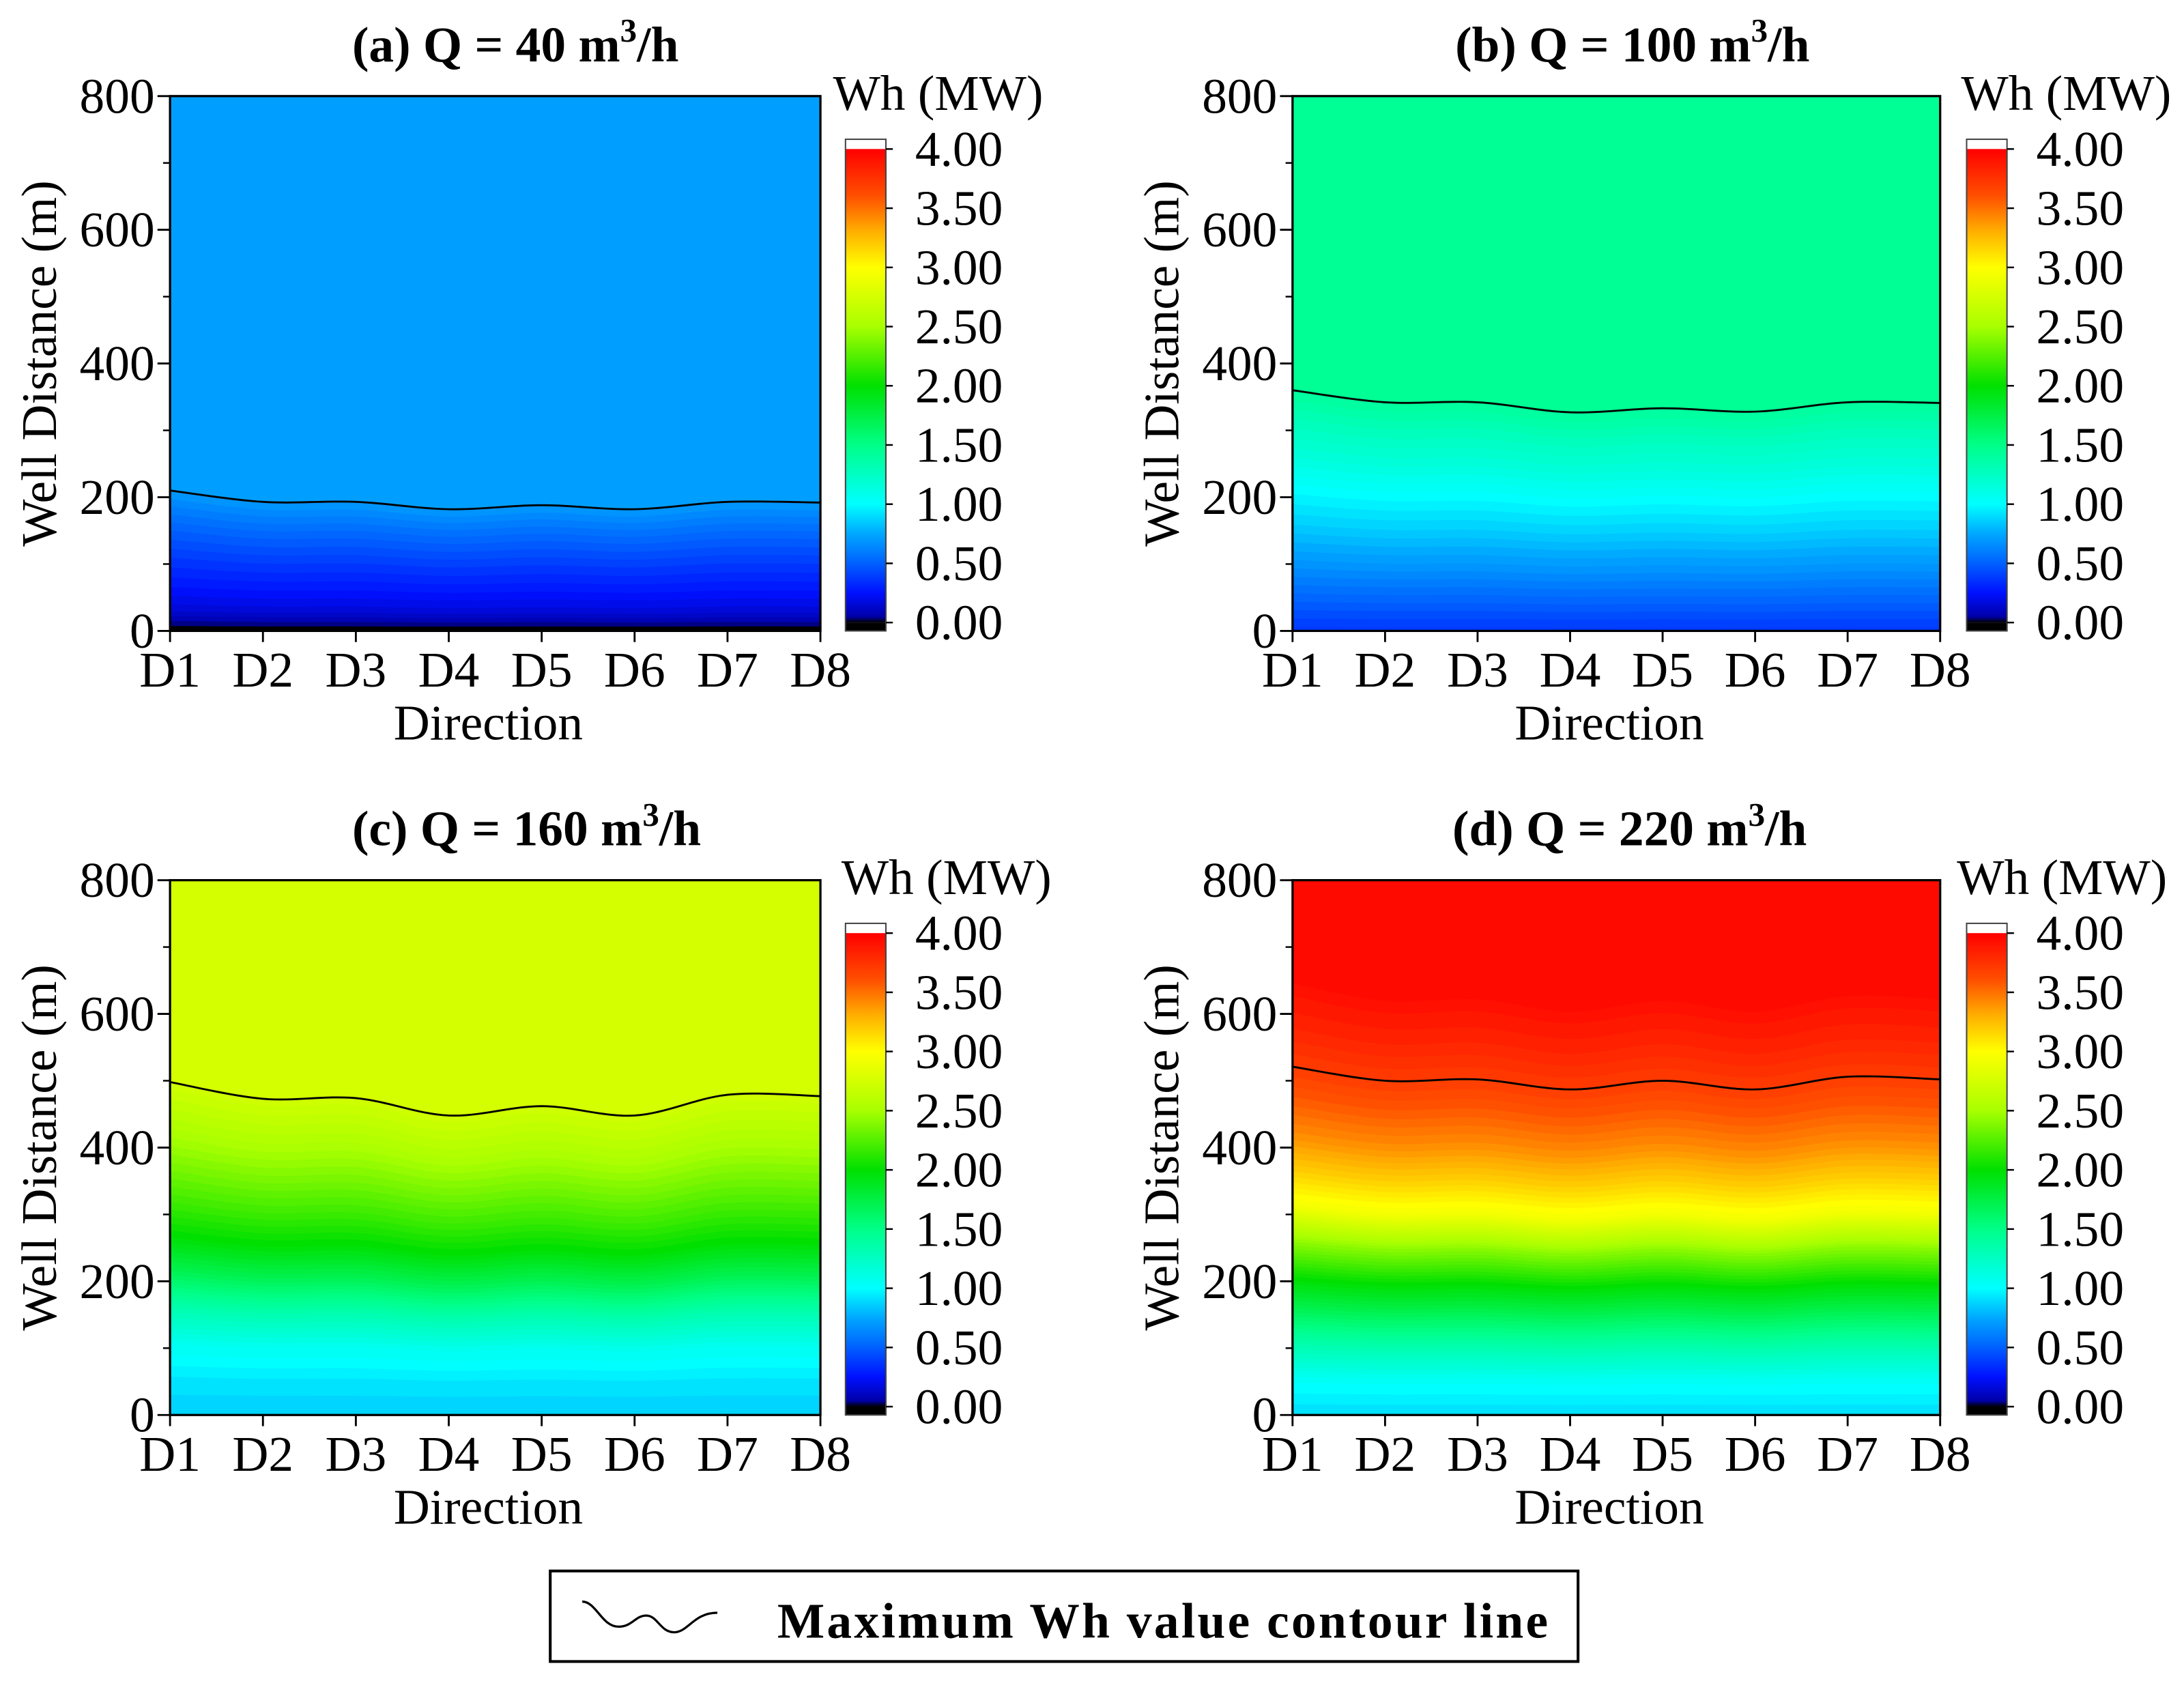 The width and height of the screenshot is (2184, 1681). Describe the element at coordinates (526, 827) in the screenshot. I see `panel-title: (c) Q = 160 m3/h` at that location.